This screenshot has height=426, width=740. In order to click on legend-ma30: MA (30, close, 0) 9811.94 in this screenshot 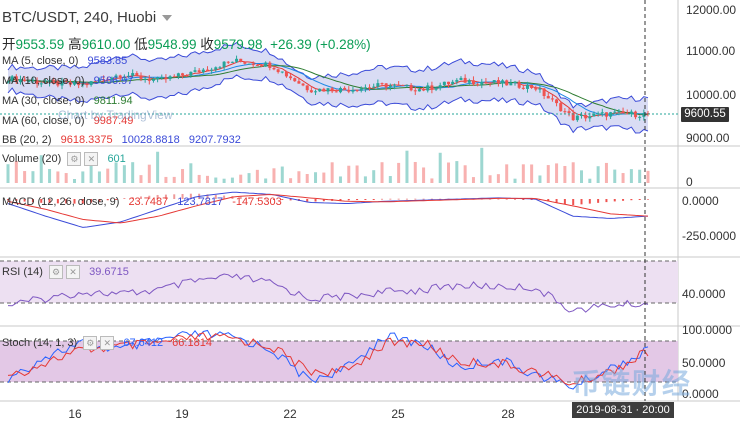, I will do `click(67, 101)`.